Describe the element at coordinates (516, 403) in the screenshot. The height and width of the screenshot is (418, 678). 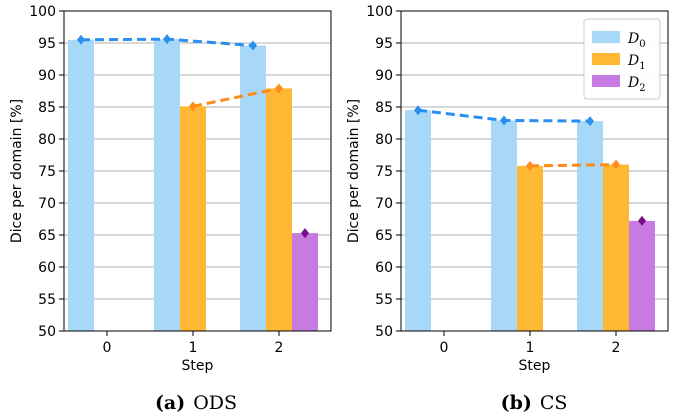
I see `caption-letter: (b)` at that location.